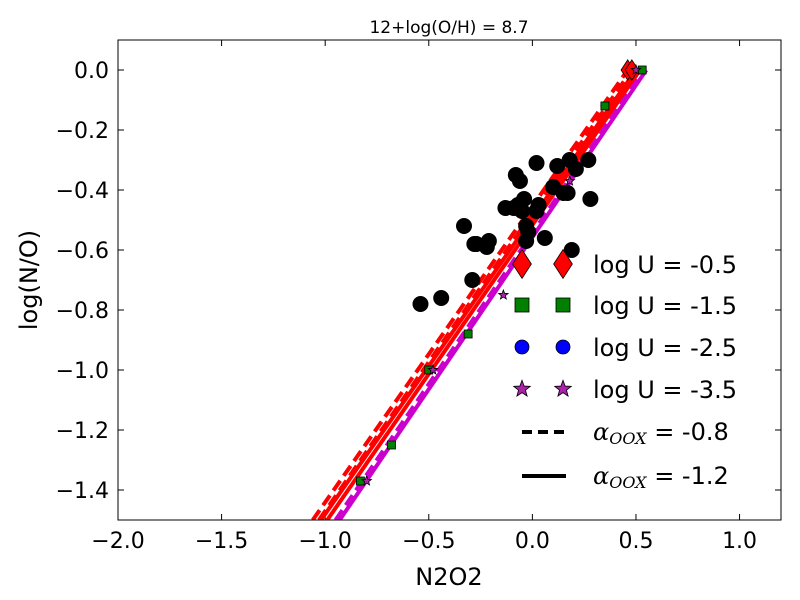  What do you see at coordinates (82, 371) in the screenshot?
I see `y-tick-label: −1.0` at bounding box center [82, 371].